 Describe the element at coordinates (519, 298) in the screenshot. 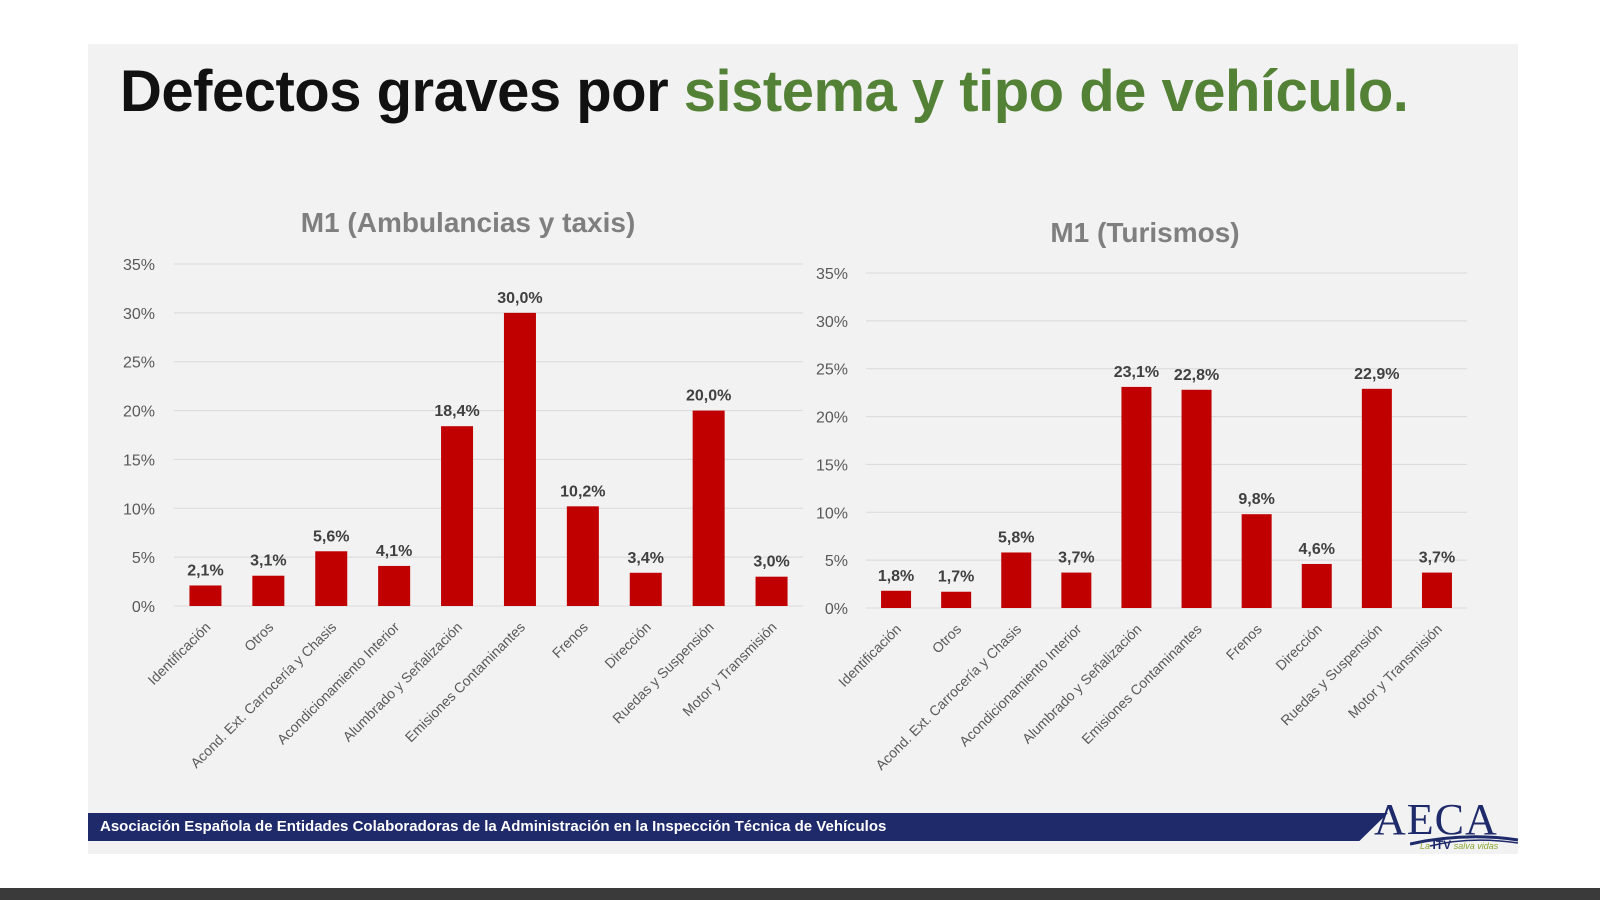

I see `data-label: 30,0%` at that location.